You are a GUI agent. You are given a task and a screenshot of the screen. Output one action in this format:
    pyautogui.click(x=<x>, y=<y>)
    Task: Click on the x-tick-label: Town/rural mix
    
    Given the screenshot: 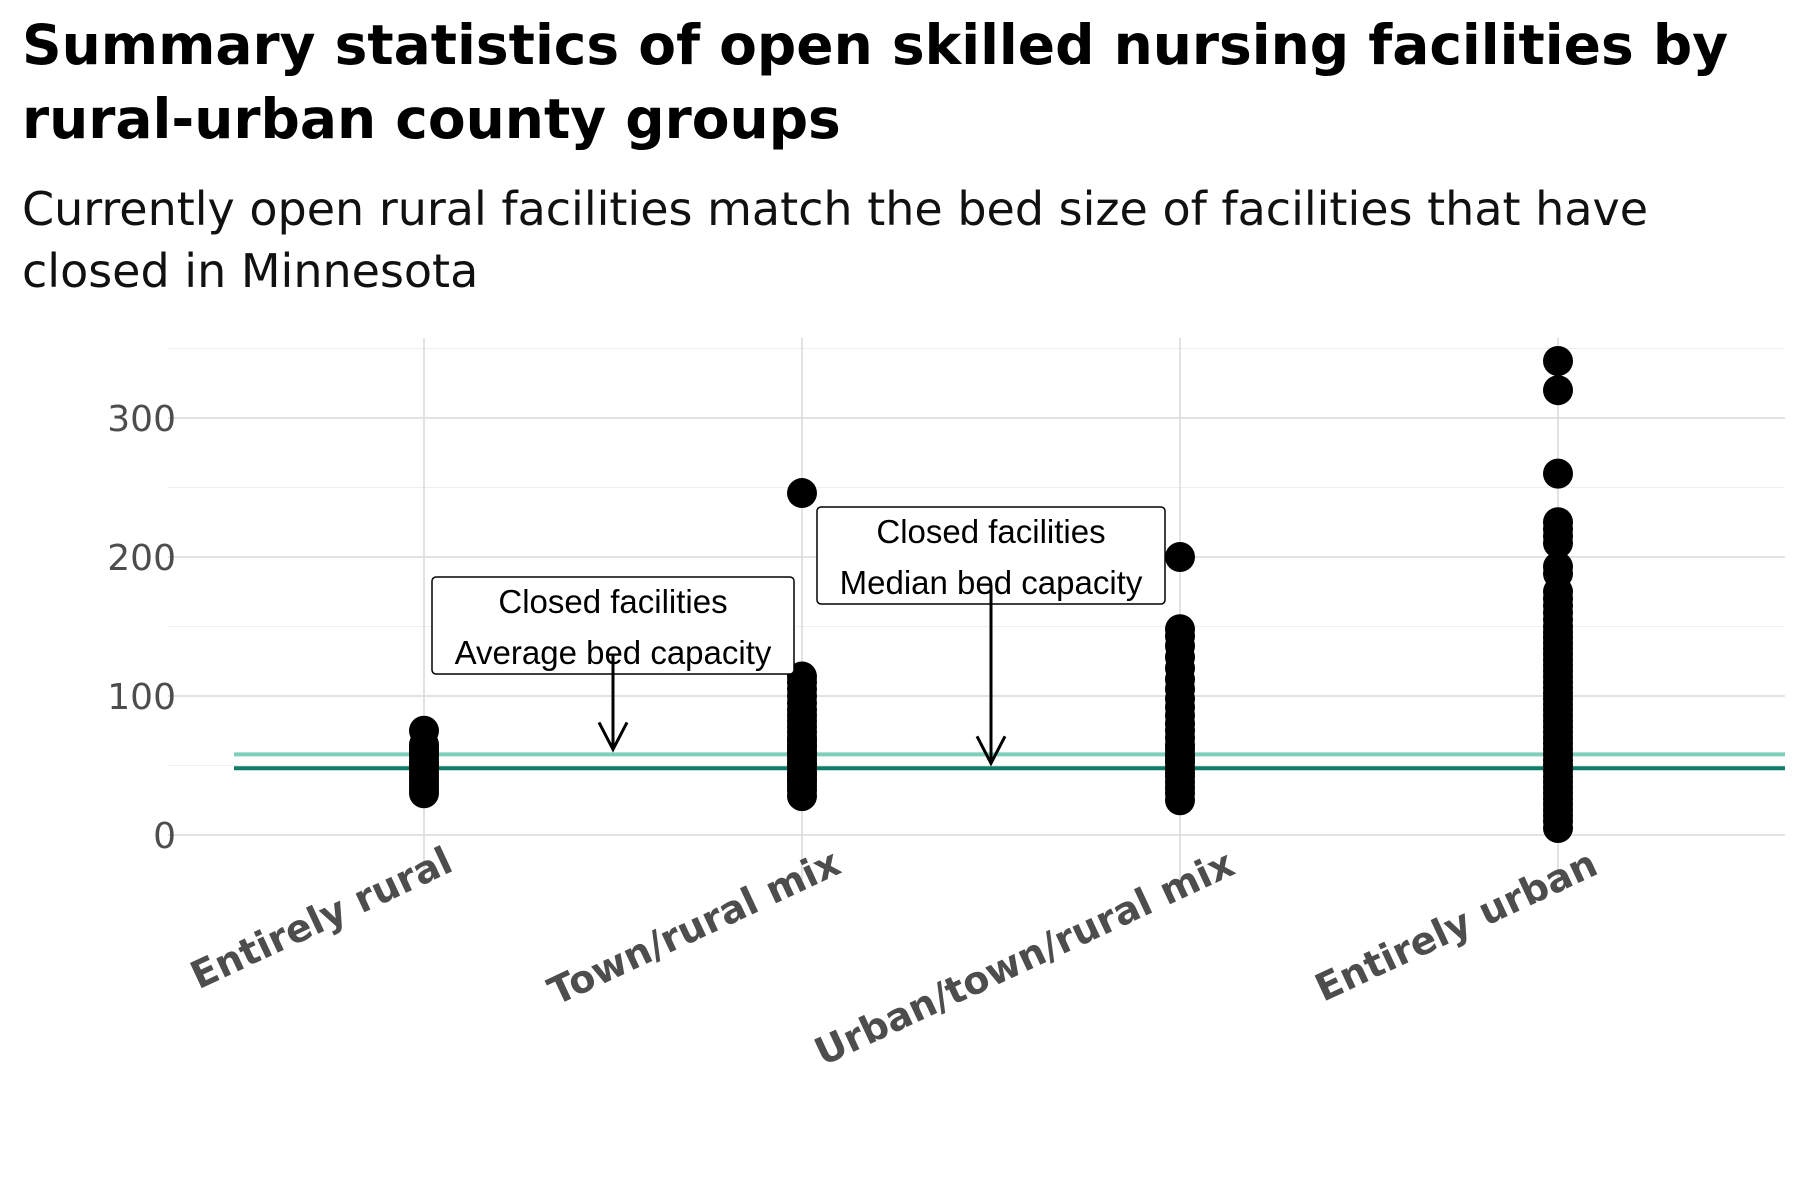 What is the action you would take?
    pyautogui.click(x=694, y=927)
    